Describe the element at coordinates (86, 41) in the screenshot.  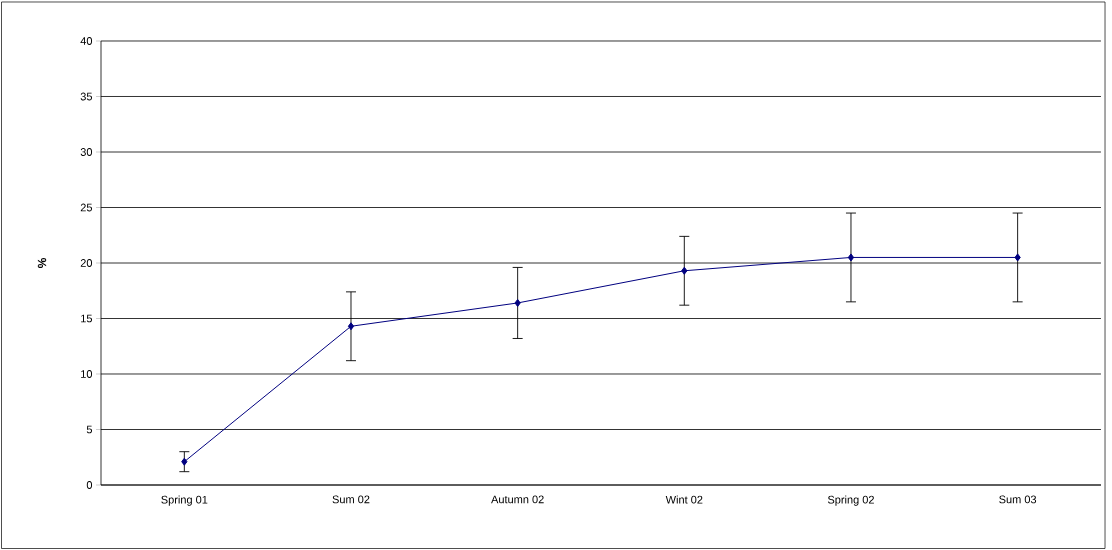
I see `y-tick-label: 40` at that location.